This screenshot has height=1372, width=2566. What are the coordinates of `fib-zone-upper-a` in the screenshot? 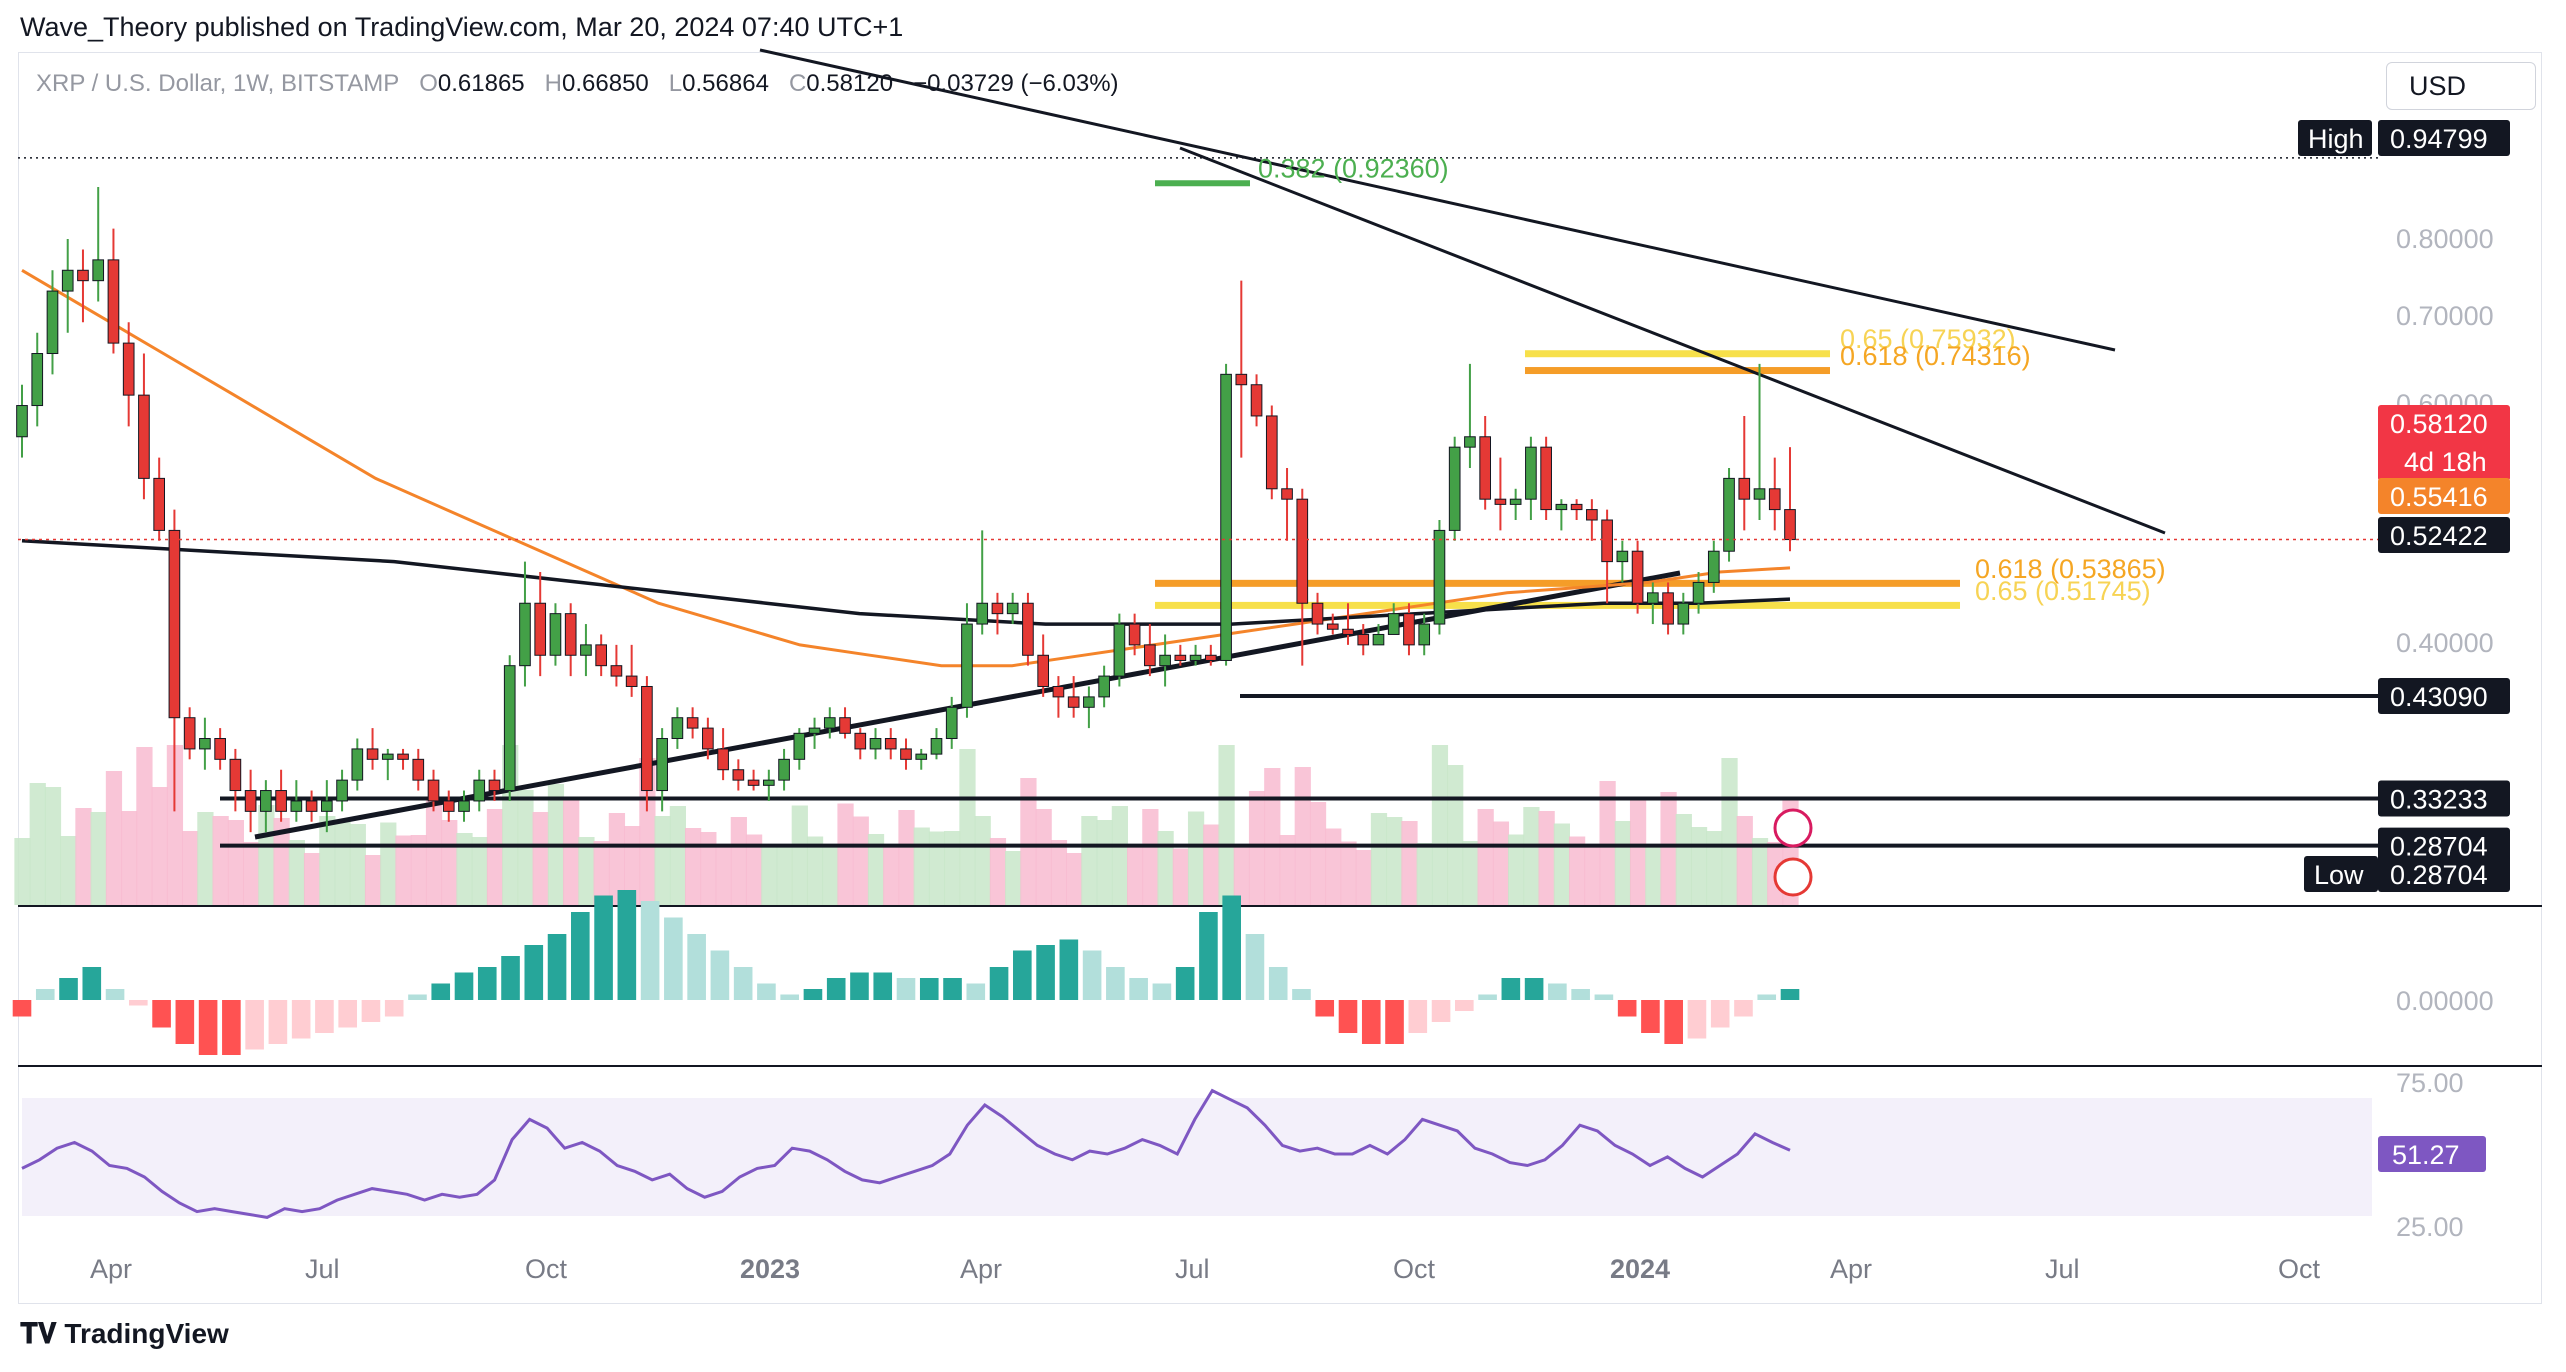 It's located at (1677, 354).